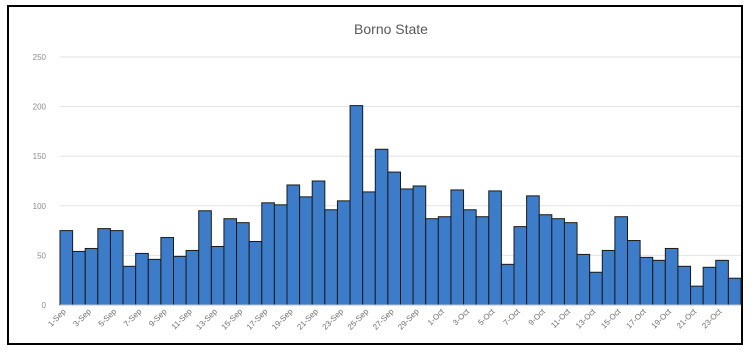 This screenshot has height=353, width=753. I want to click on x-tick-label: 15-Sep, so click(232, 319).